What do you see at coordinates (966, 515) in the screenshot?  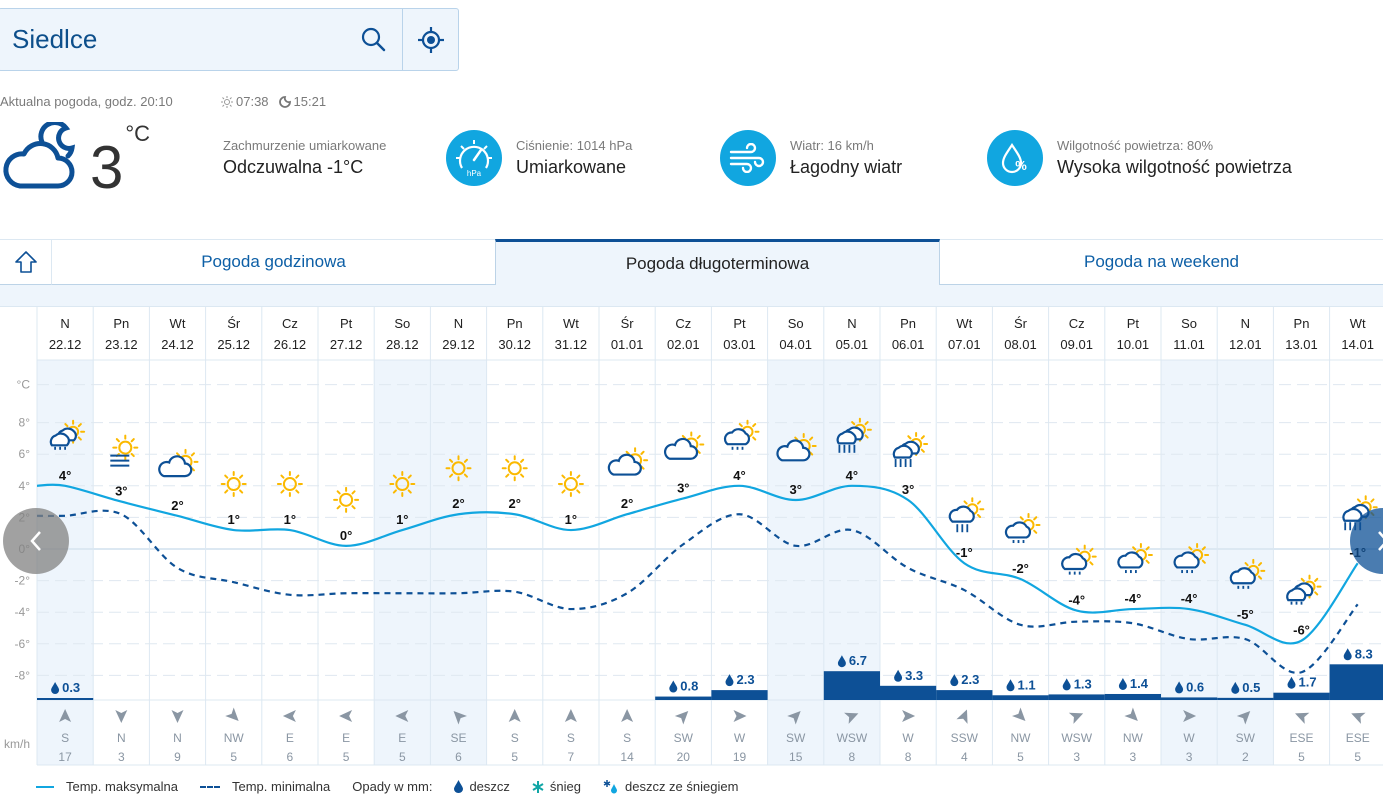 I see `rain-cloud-sun-icon` at bounding box center [966, 515].